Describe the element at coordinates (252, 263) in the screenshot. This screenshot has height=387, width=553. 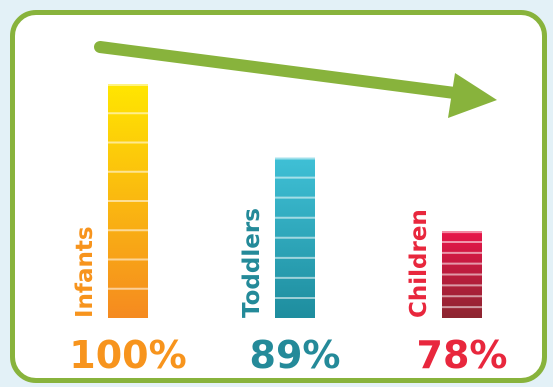
I see `category-label-toddlers: Toddlers` at that location.